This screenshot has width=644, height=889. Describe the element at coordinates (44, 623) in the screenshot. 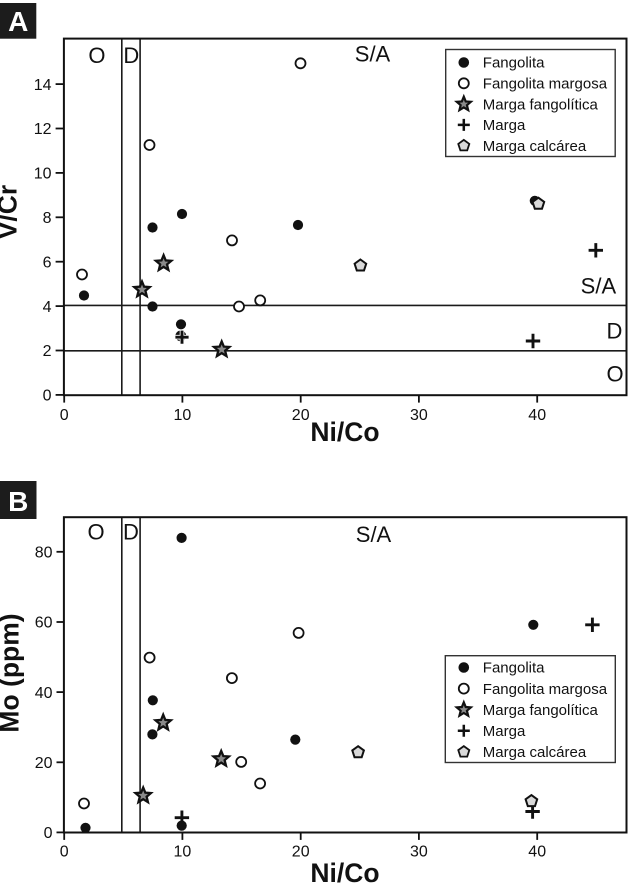

I see `svg-text: 60` at that location.